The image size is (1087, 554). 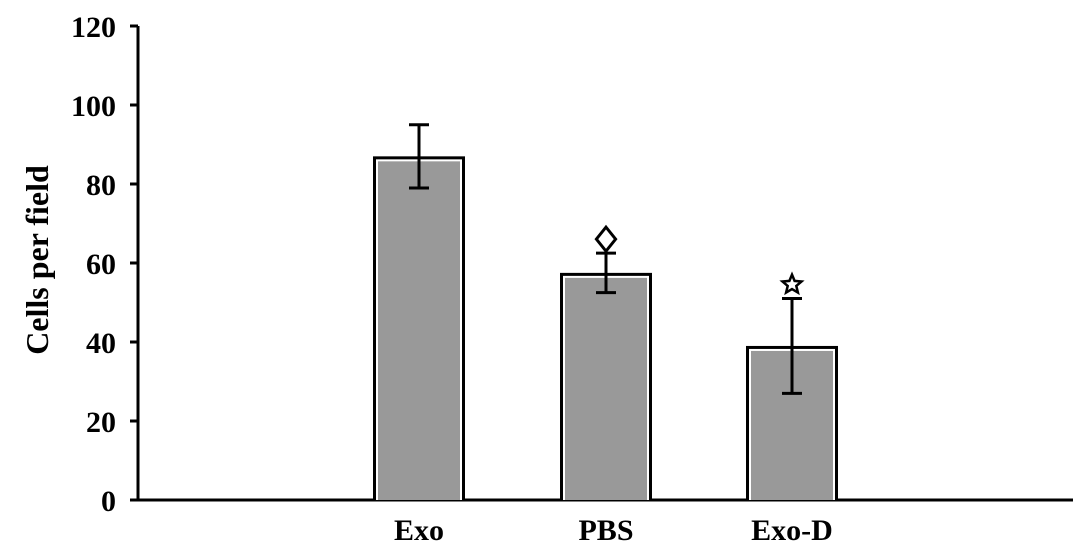 I want to click on y-tick-label: 0, so click(x=108, y=501).